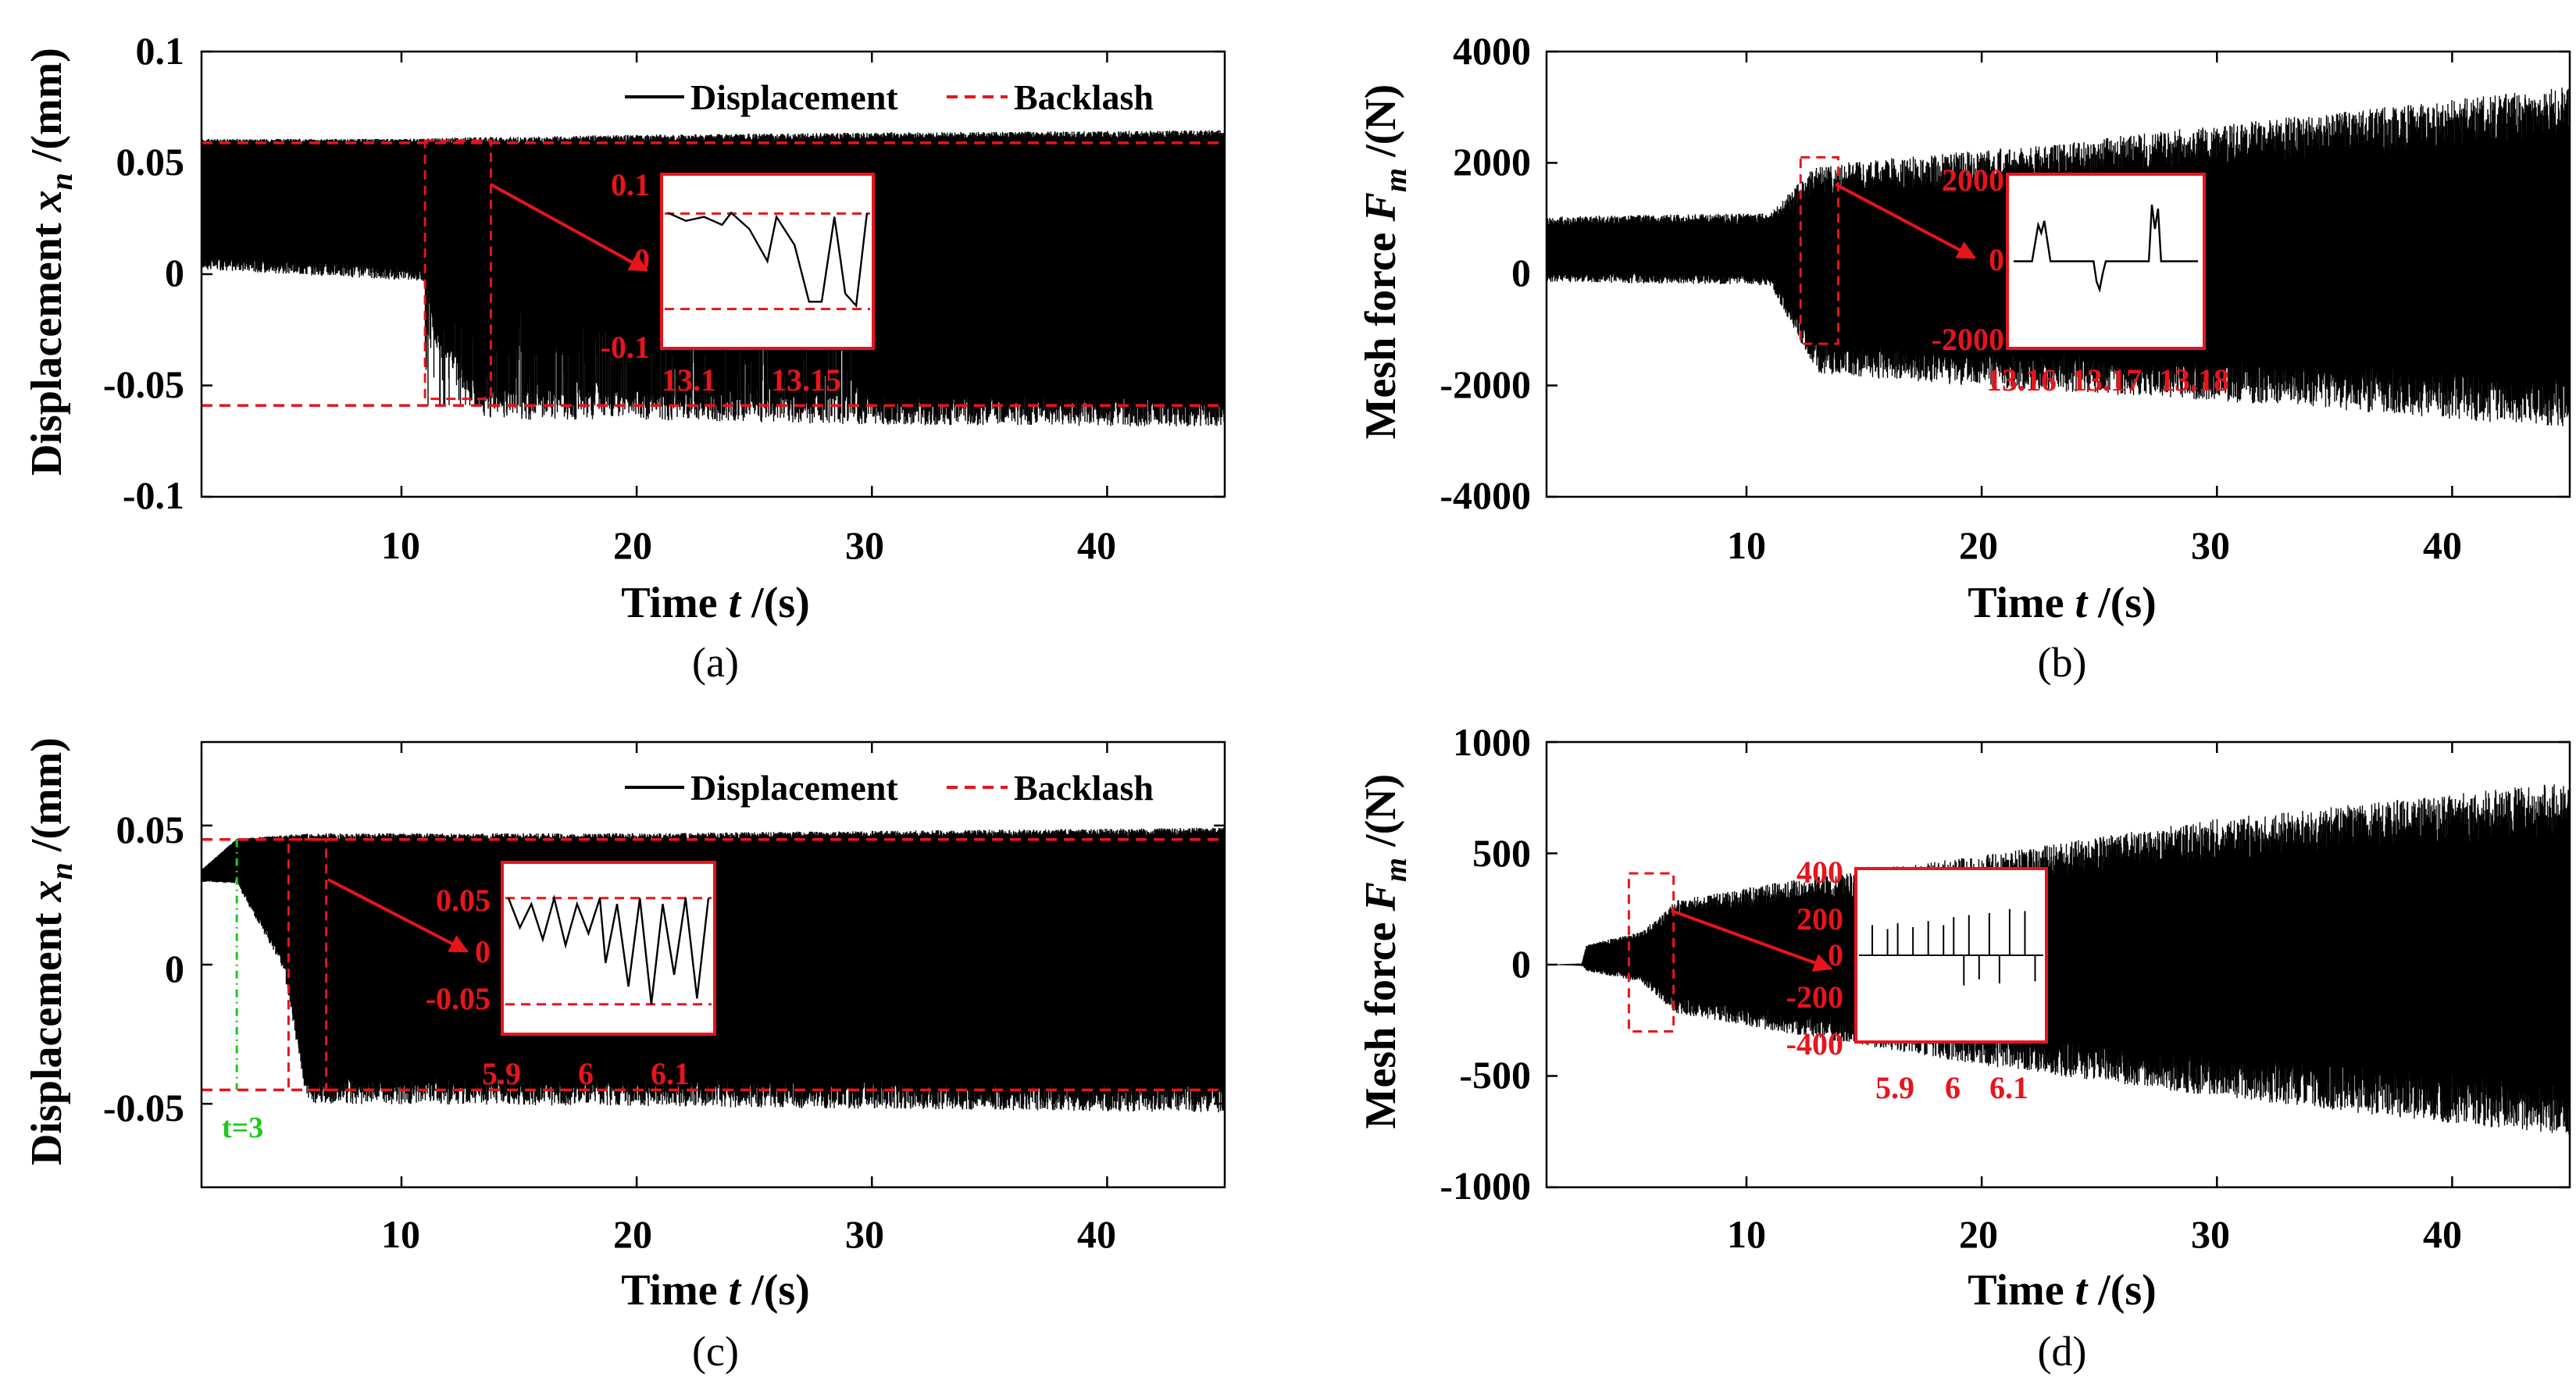  What do you see at coordinates (864, 545) in the screenshot?
I see `panel-a-xtick-label: 30` at bounding box center [864, 545].